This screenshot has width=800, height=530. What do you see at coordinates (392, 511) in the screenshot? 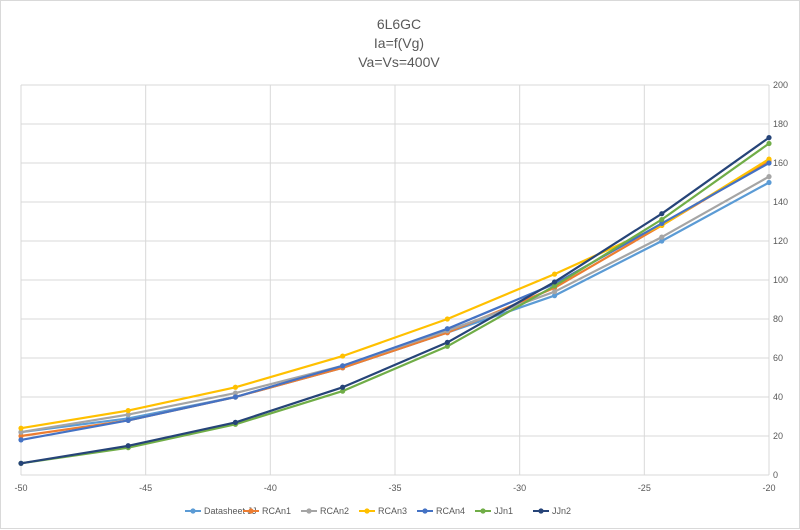
I see `legend-label: RCAn3` at bounding box center [392, 511].